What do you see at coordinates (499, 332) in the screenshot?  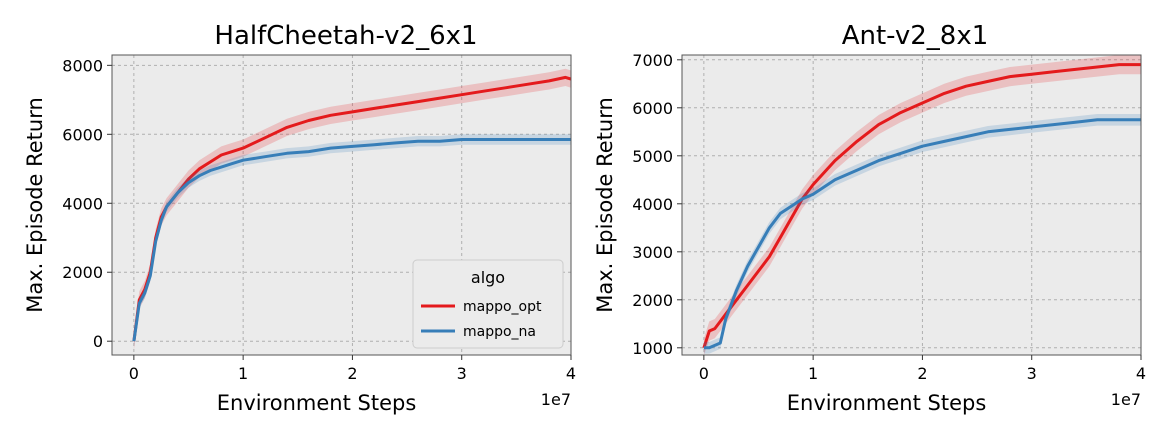 I see `legend-label-mappo_na: mappo_na` at bounding box center [499, 332].